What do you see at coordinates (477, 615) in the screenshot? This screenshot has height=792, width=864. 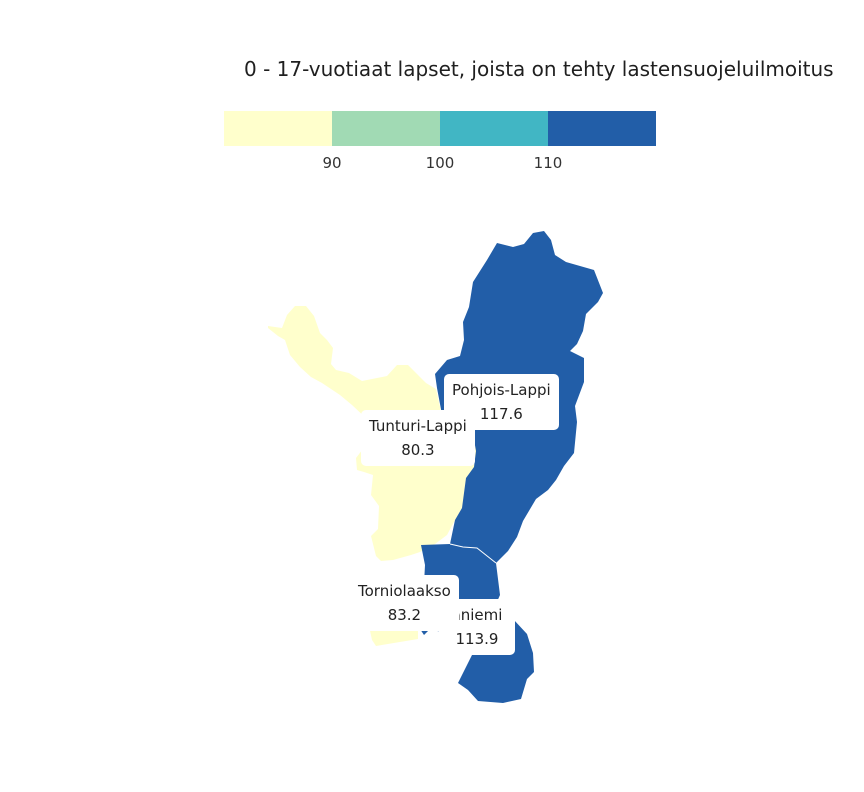 I see `label-rovaniemi-name: aniemi` at bounding box center [477, 615].